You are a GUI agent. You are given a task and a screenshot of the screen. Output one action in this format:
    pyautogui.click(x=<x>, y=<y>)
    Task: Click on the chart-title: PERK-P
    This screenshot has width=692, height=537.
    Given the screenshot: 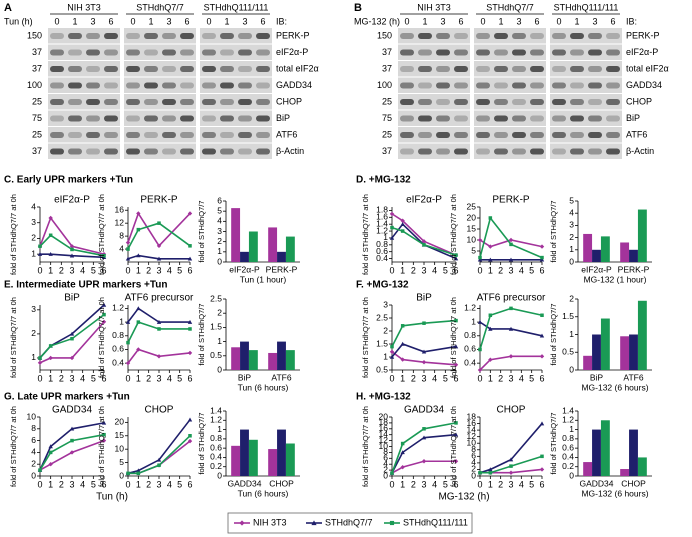 What is the action you would take?
    pyautogui.click(x=511, y=200)
    